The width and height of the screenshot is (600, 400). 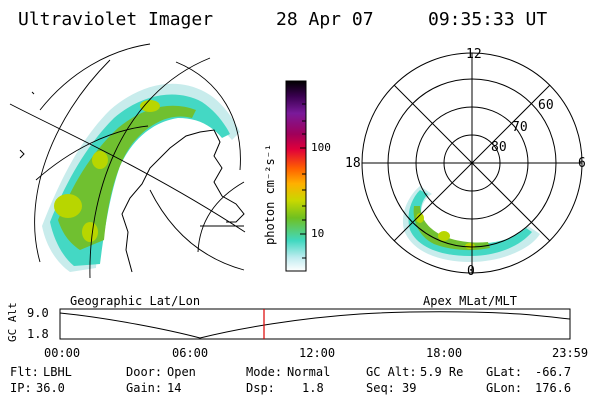 What do you see at coordinates (174, 388) in the screenshot?
I see `gain-value: 14` at bounding box center [174, 388].